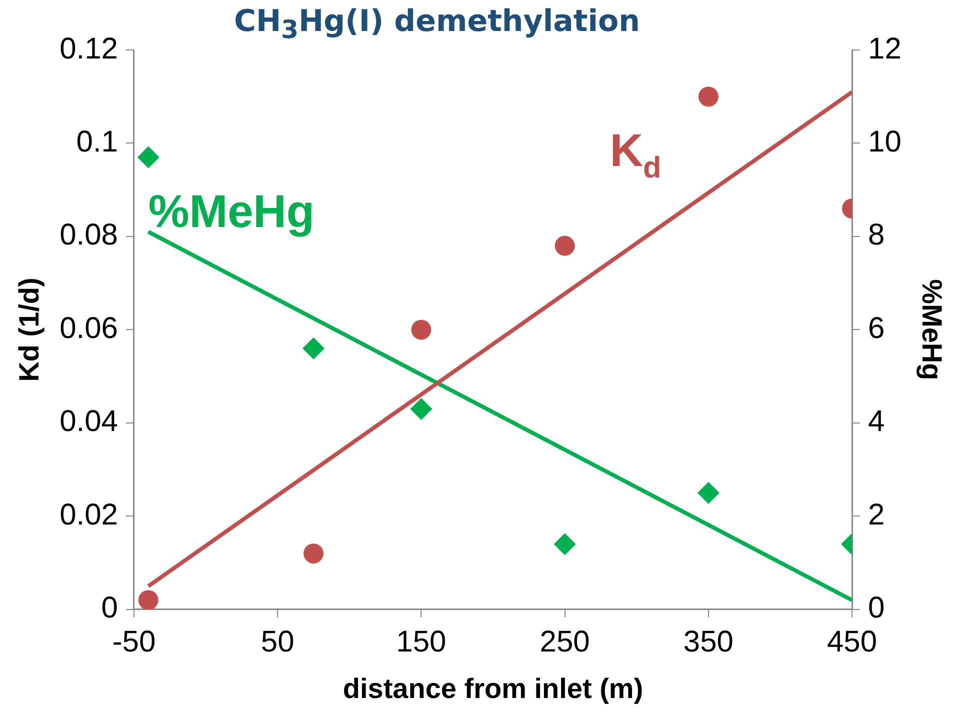 The height and width of the screenshot is (716, 961). I want to click on x-tick-label: 50, so click(277, 642).